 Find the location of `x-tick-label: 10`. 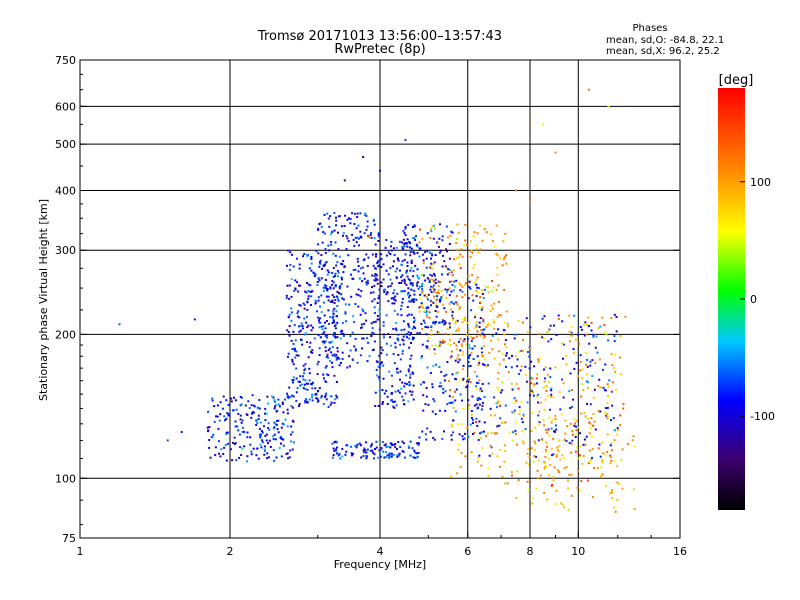

x-tick-label: 10 is located at coordinates (578, 551).